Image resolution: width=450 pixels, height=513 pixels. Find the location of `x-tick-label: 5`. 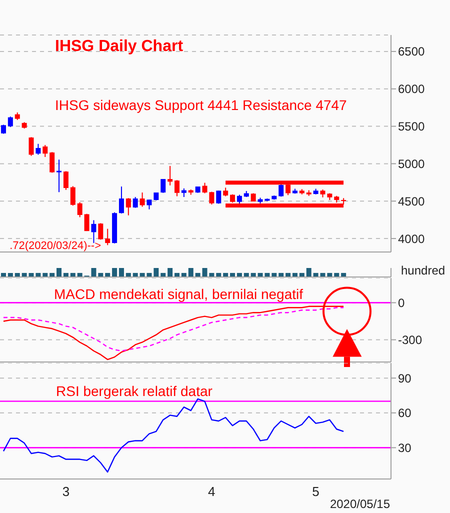

x-tick-label: 5 is located at coordinates (316, 492).